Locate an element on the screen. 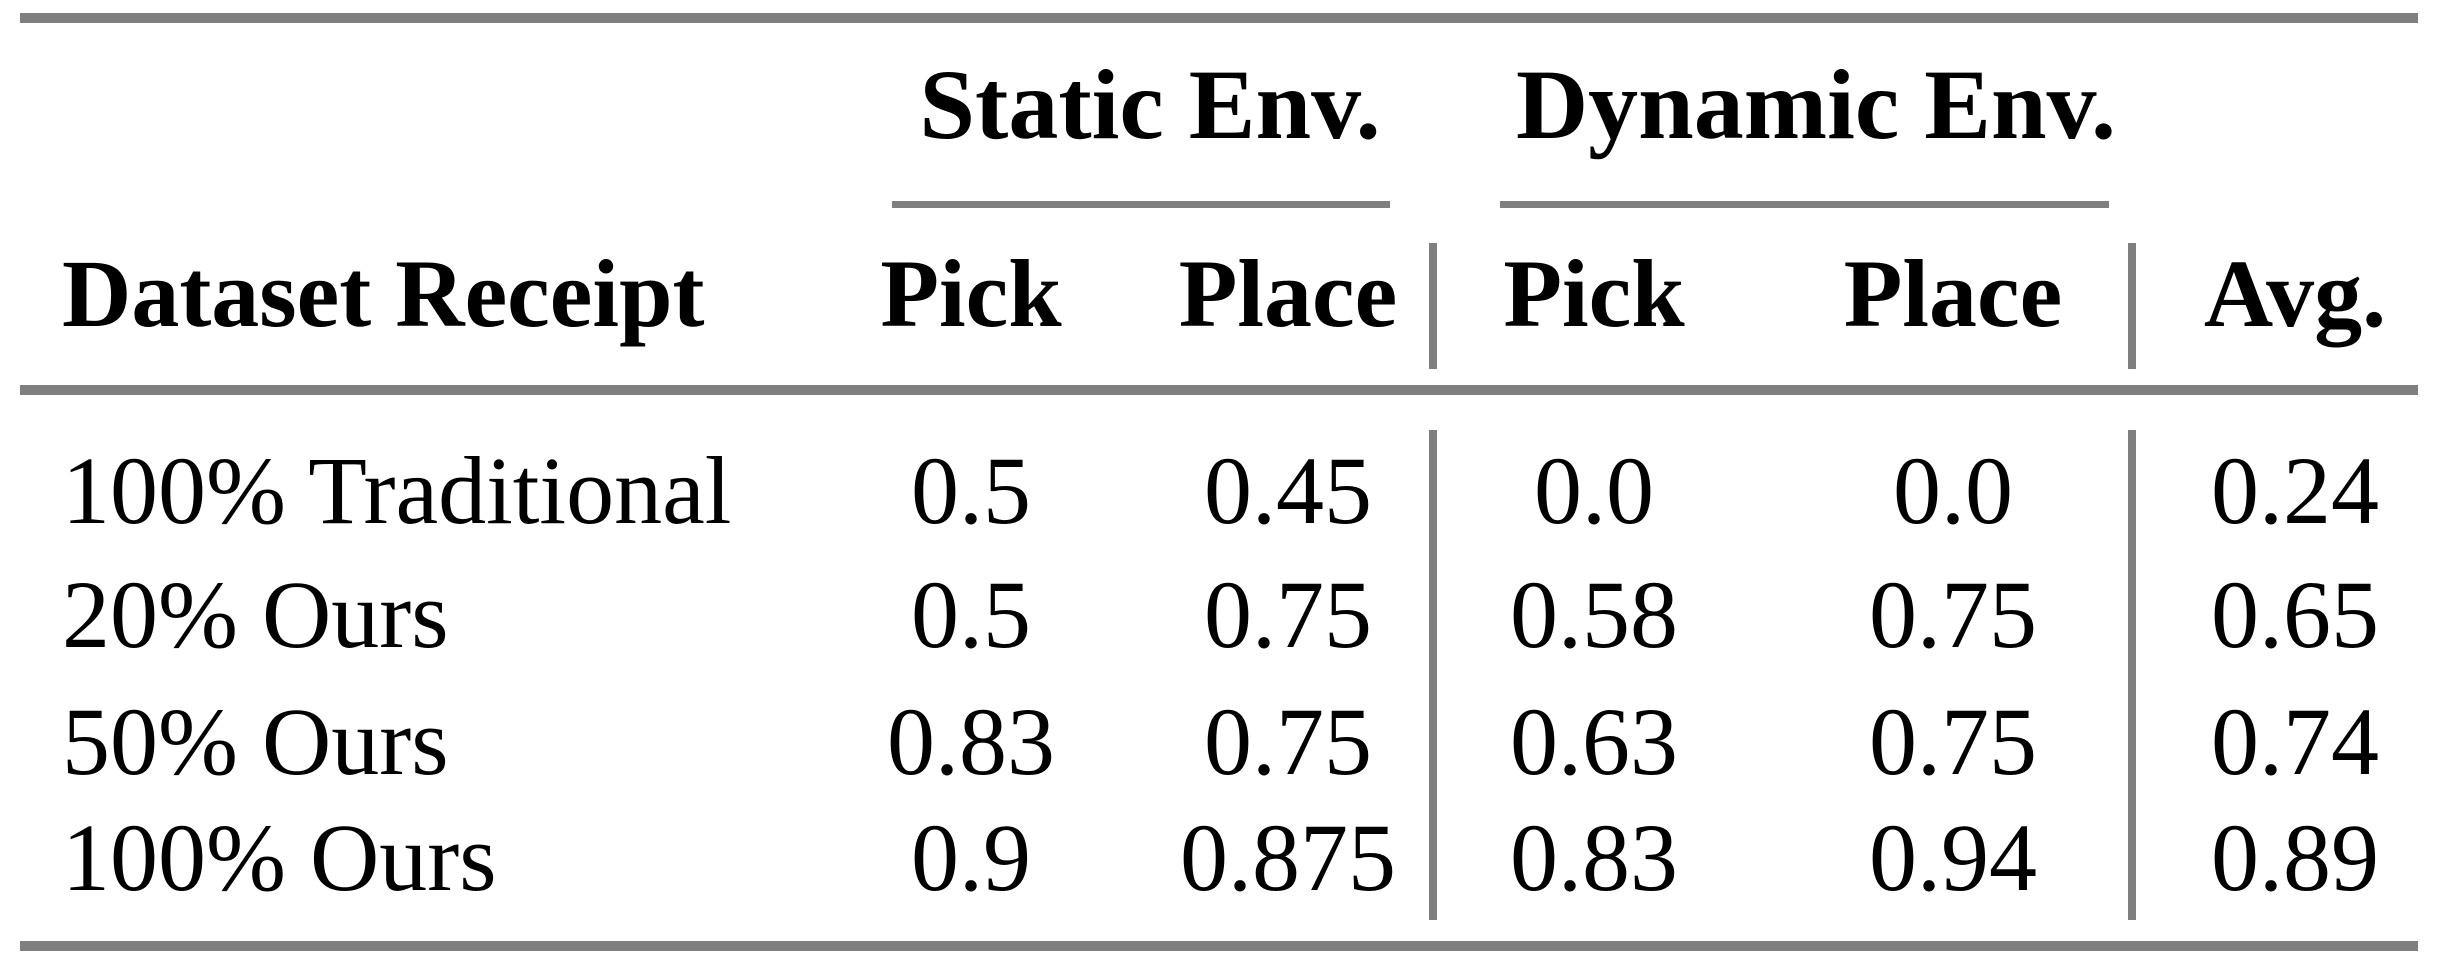 Image resolution: width=2440 pixels, height=966 pixels. vertical-rule-dynamic-avg-body is located at coordinates (2132, 675).